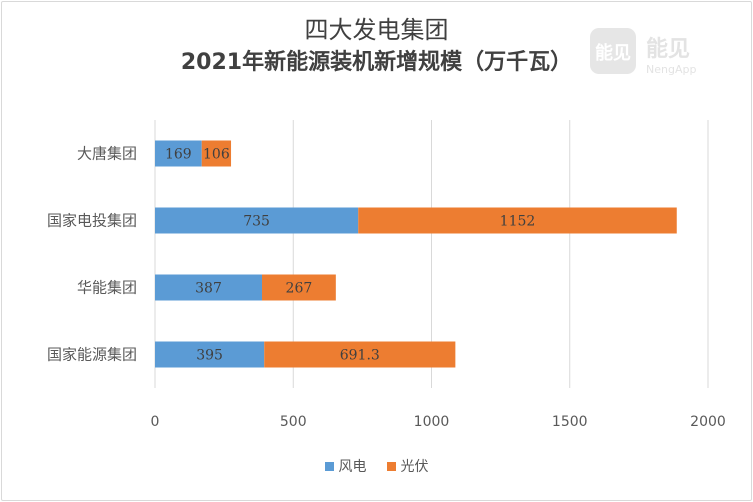 This screenshot has width=753, height=502. Describe the element at coordinates (668, 49) in the screenshot. I see `watermark-brand: 能见` at that location.